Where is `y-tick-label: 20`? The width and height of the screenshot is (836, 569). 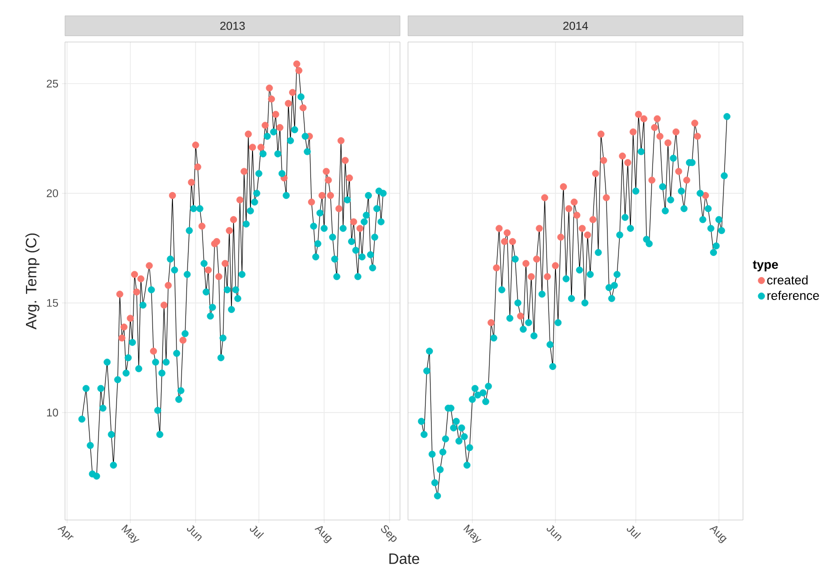 y-tick-label: 20 is located at coordinates (52, 193).